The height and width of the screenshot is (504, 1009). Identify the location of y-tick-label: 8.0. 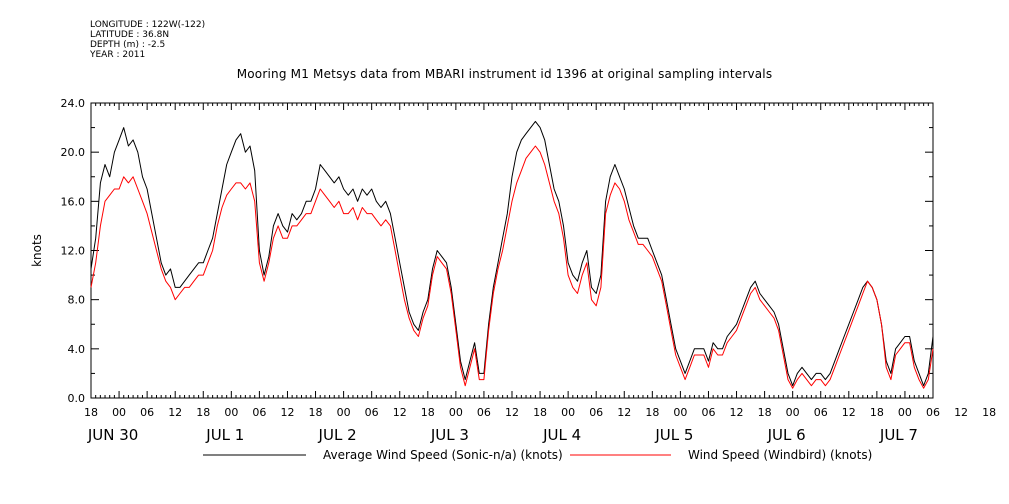
(77, 300).